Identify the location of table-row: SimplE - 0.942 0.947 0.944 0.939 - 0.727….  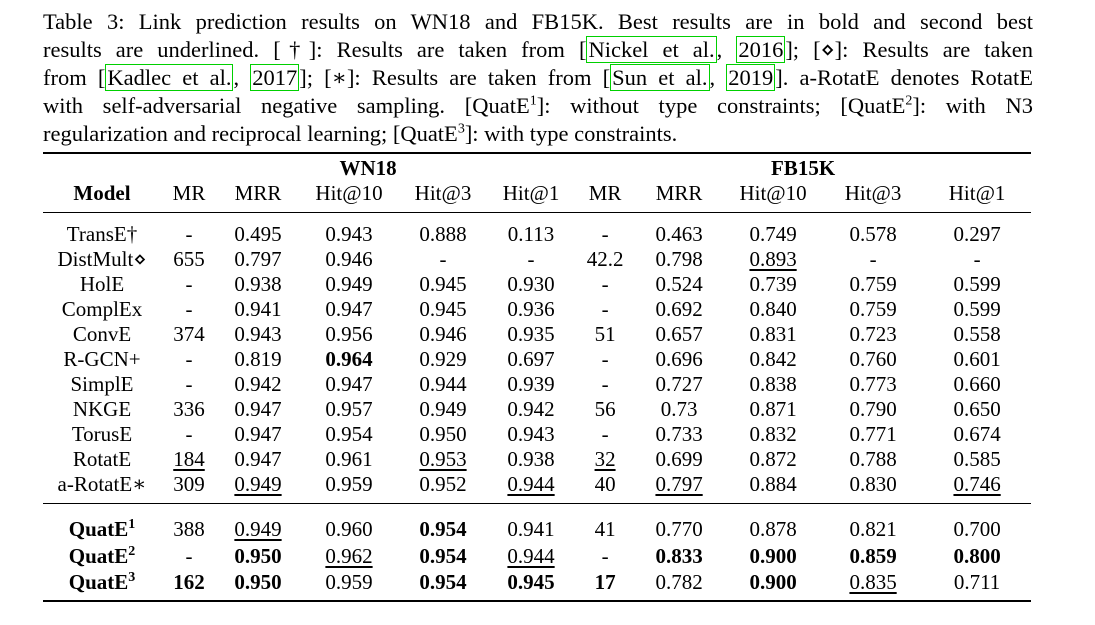
(537, 384).